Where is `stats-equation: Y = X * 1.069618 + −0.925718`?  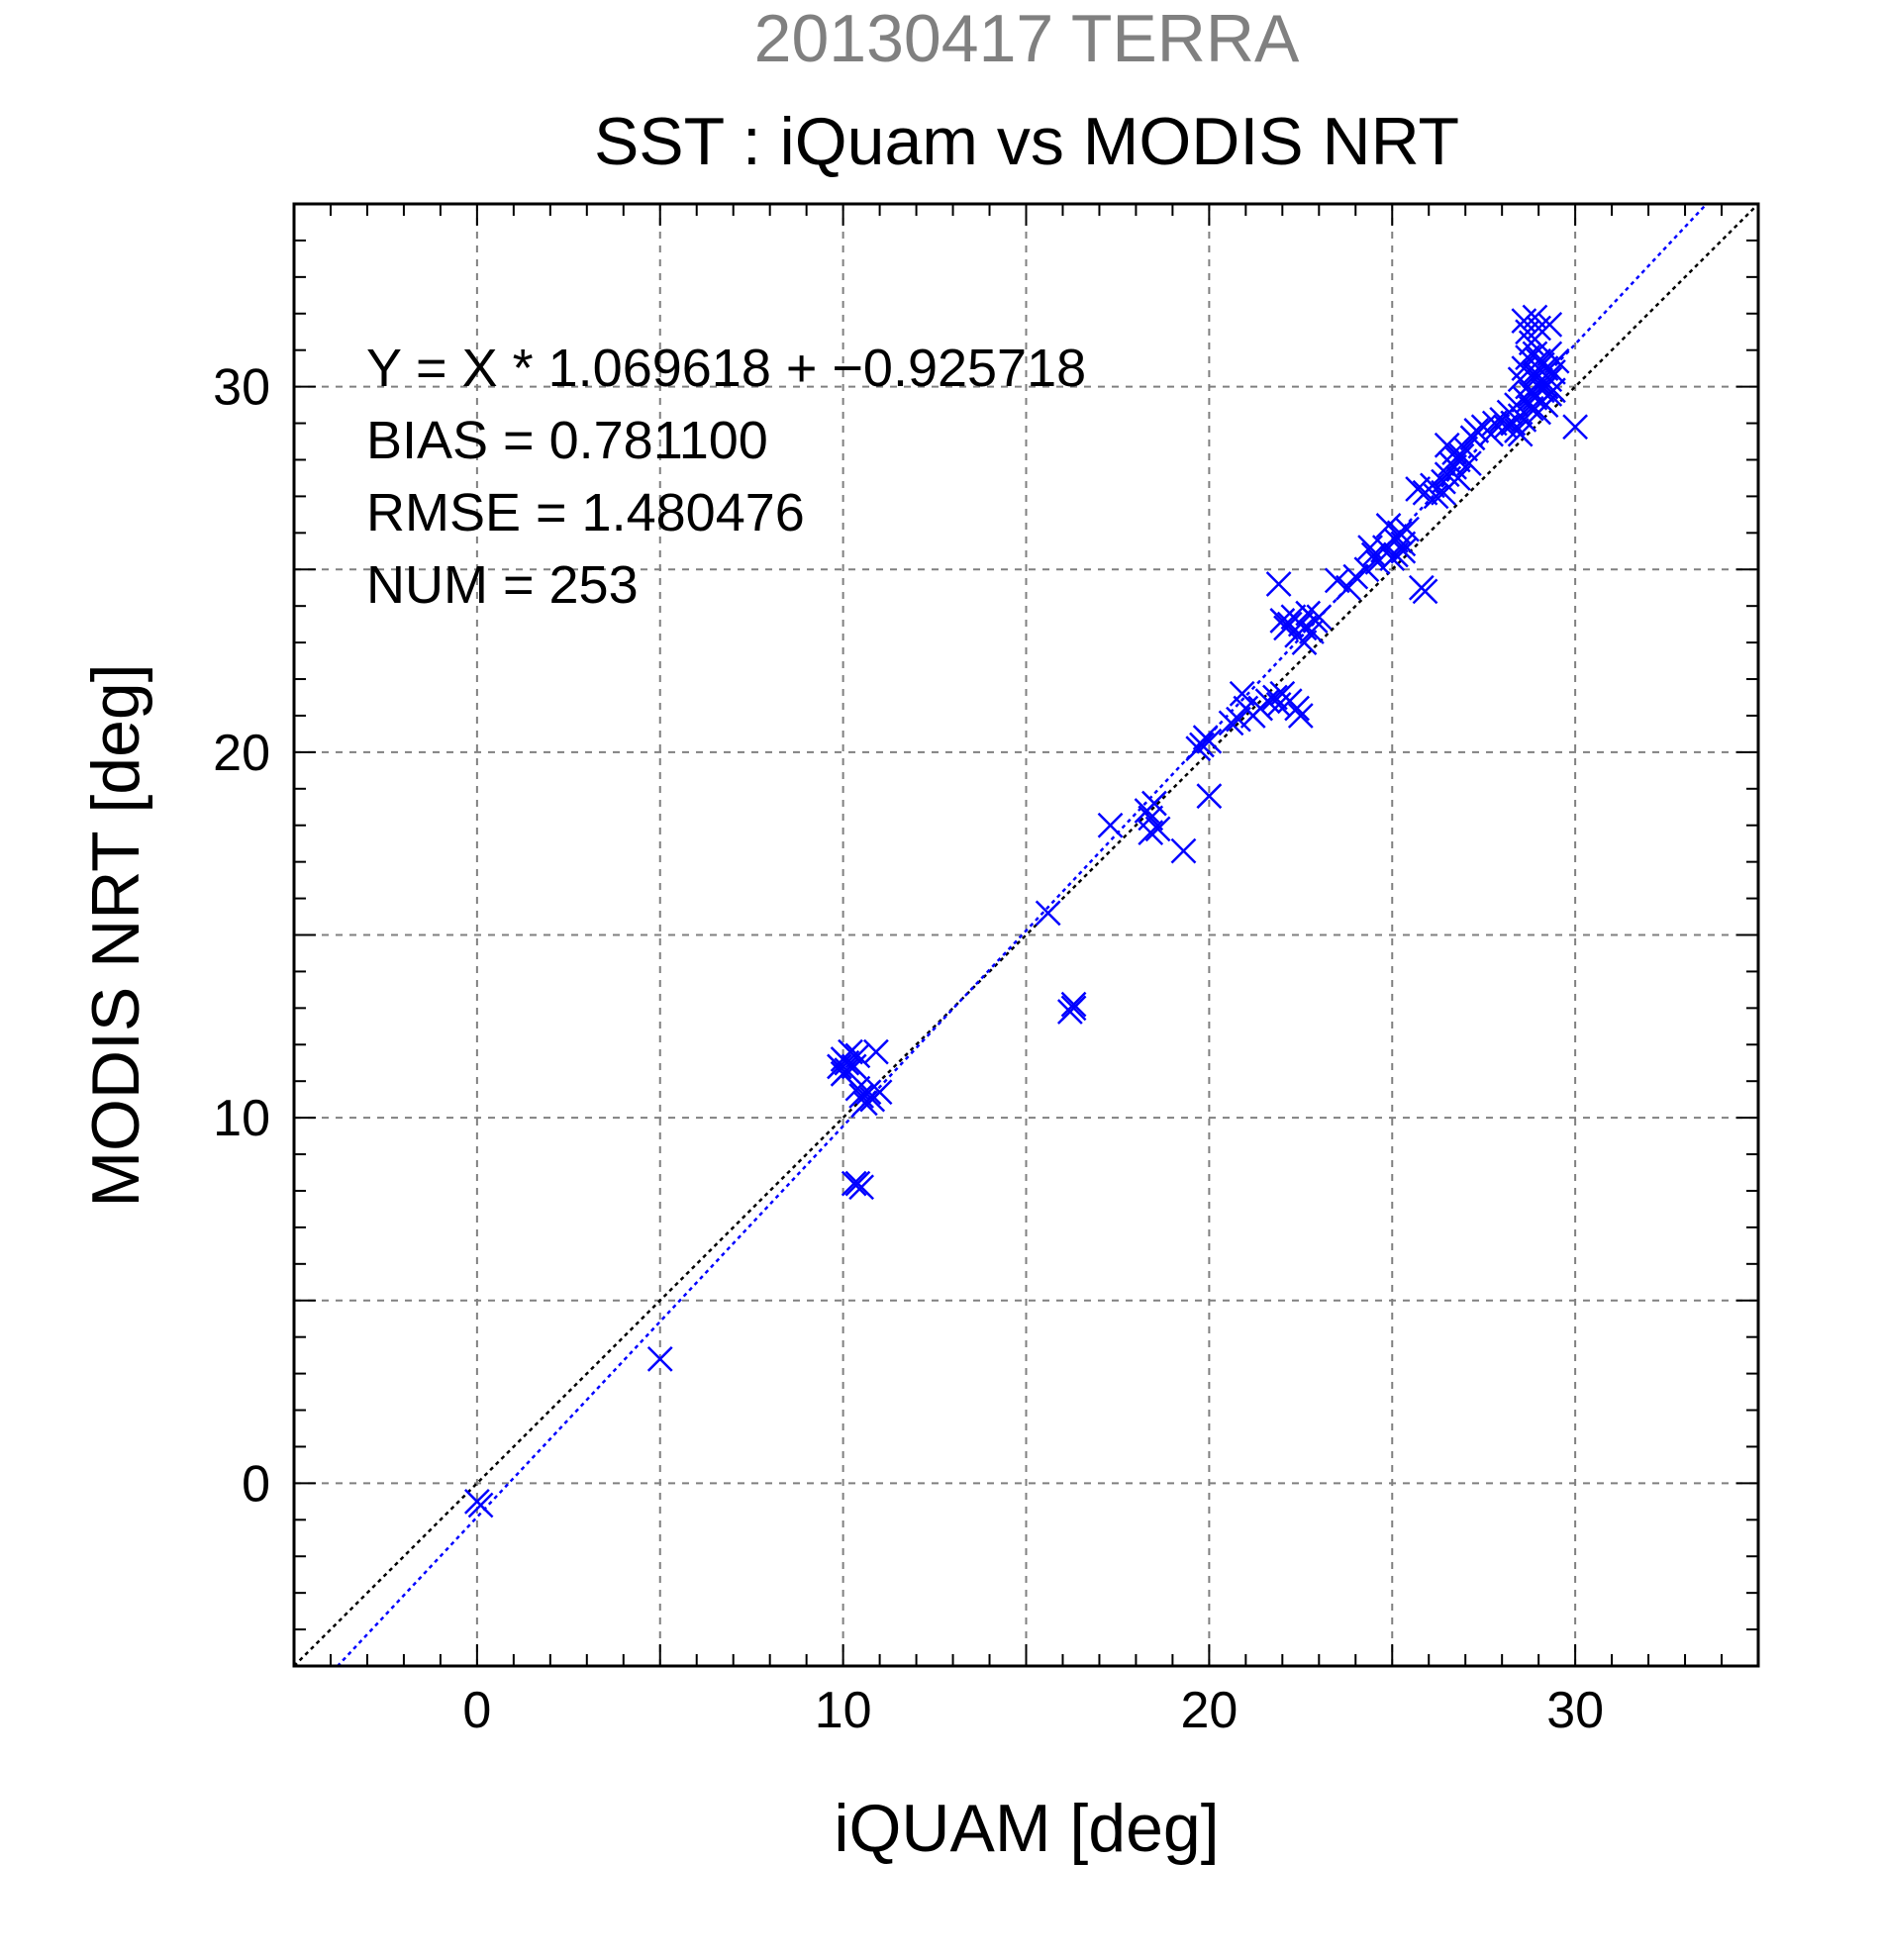
stats-equation: Y = X * 1.069618 + −0.925718 is located at coordinates (726, 368).